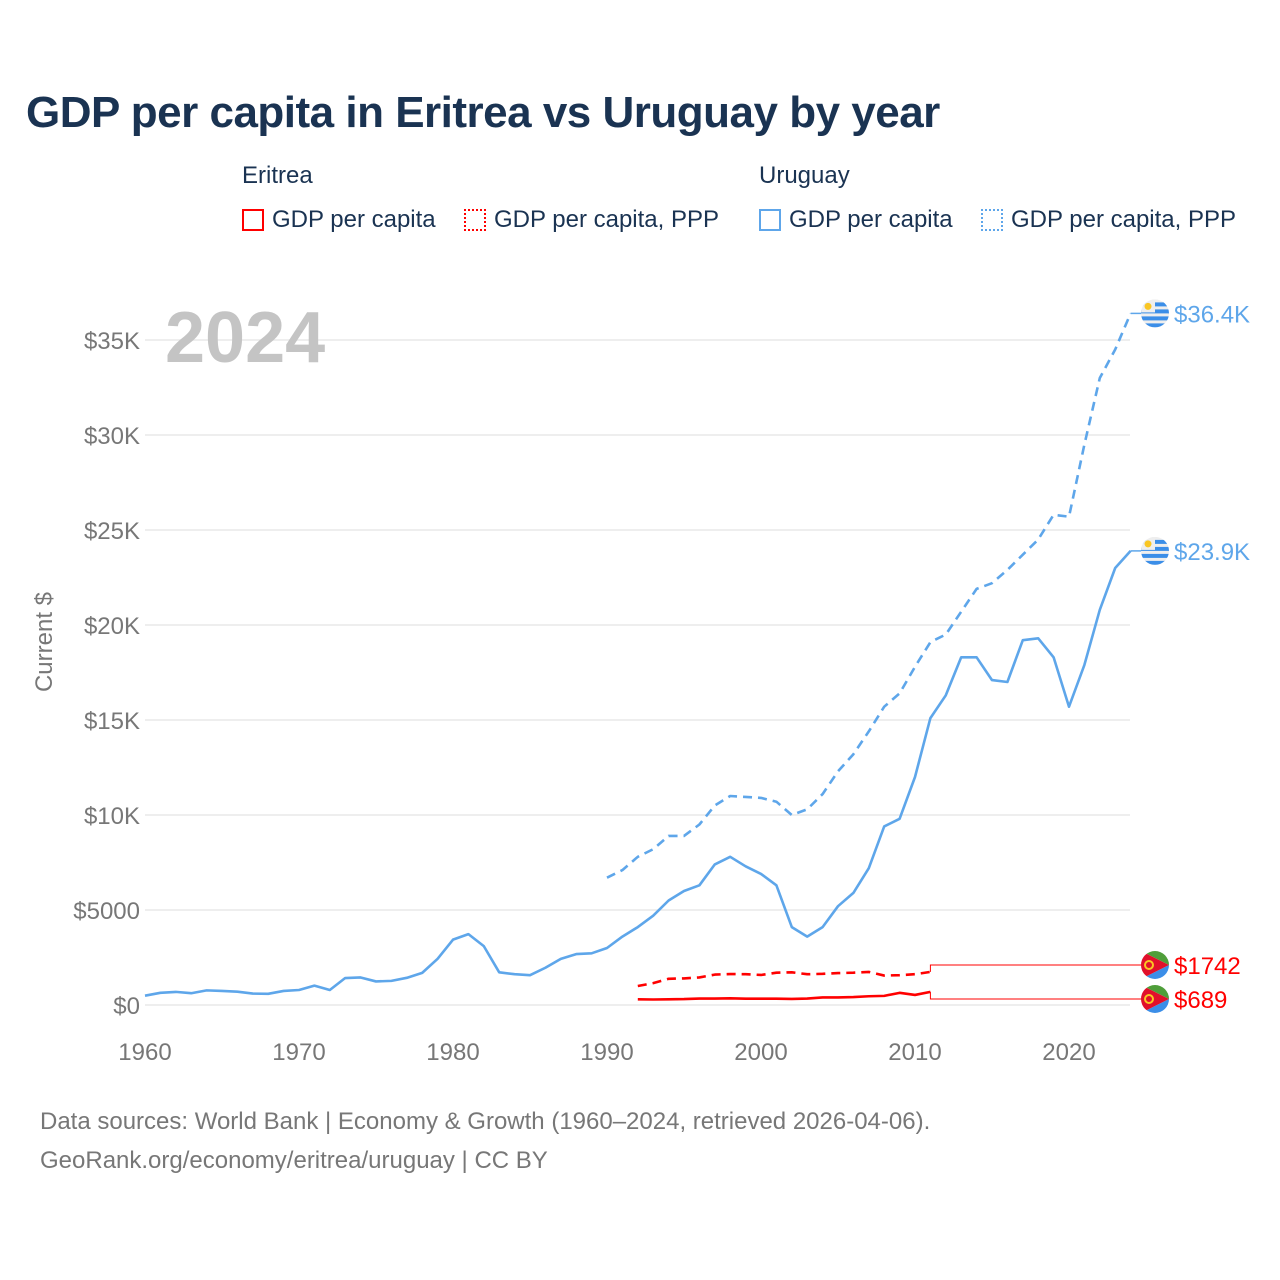 The width and height of the screenshot is (1280, 1280). What do you see at coordinates (770, 220) in the screenshot?
I see `legend-swatch-solid-blue` at bounding box center [770, 220].